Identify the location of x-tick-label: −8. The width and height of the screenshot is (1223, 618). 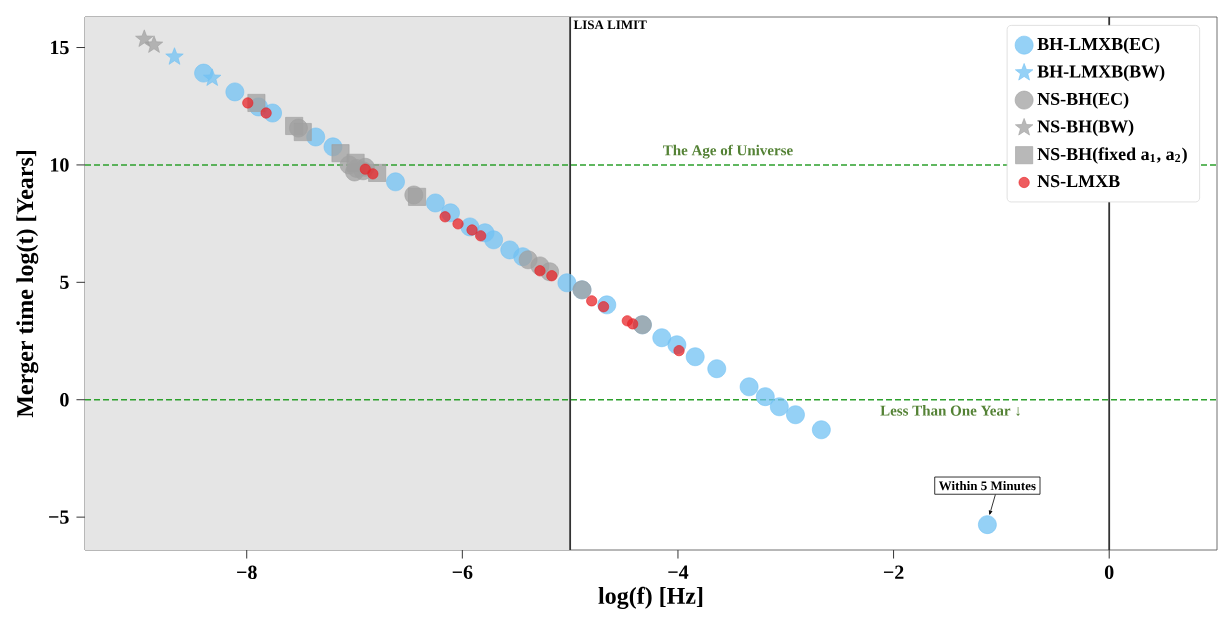
(247, 572).